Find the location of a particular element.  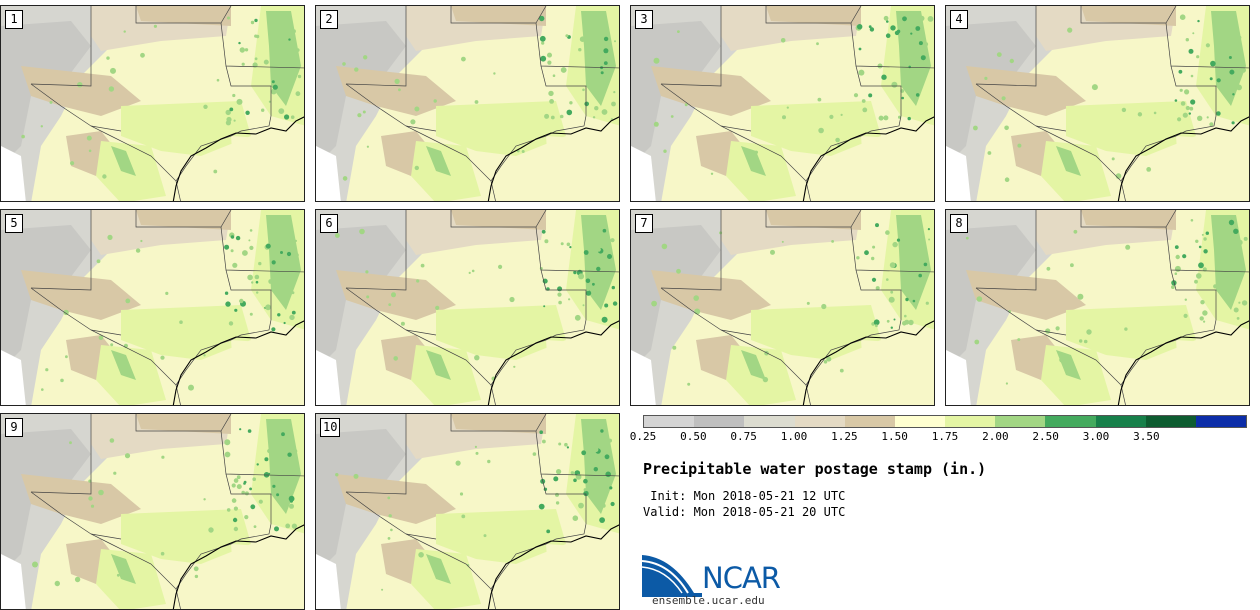

website-label: ensemble.ucar.edu is located at coordinates (708, 600).